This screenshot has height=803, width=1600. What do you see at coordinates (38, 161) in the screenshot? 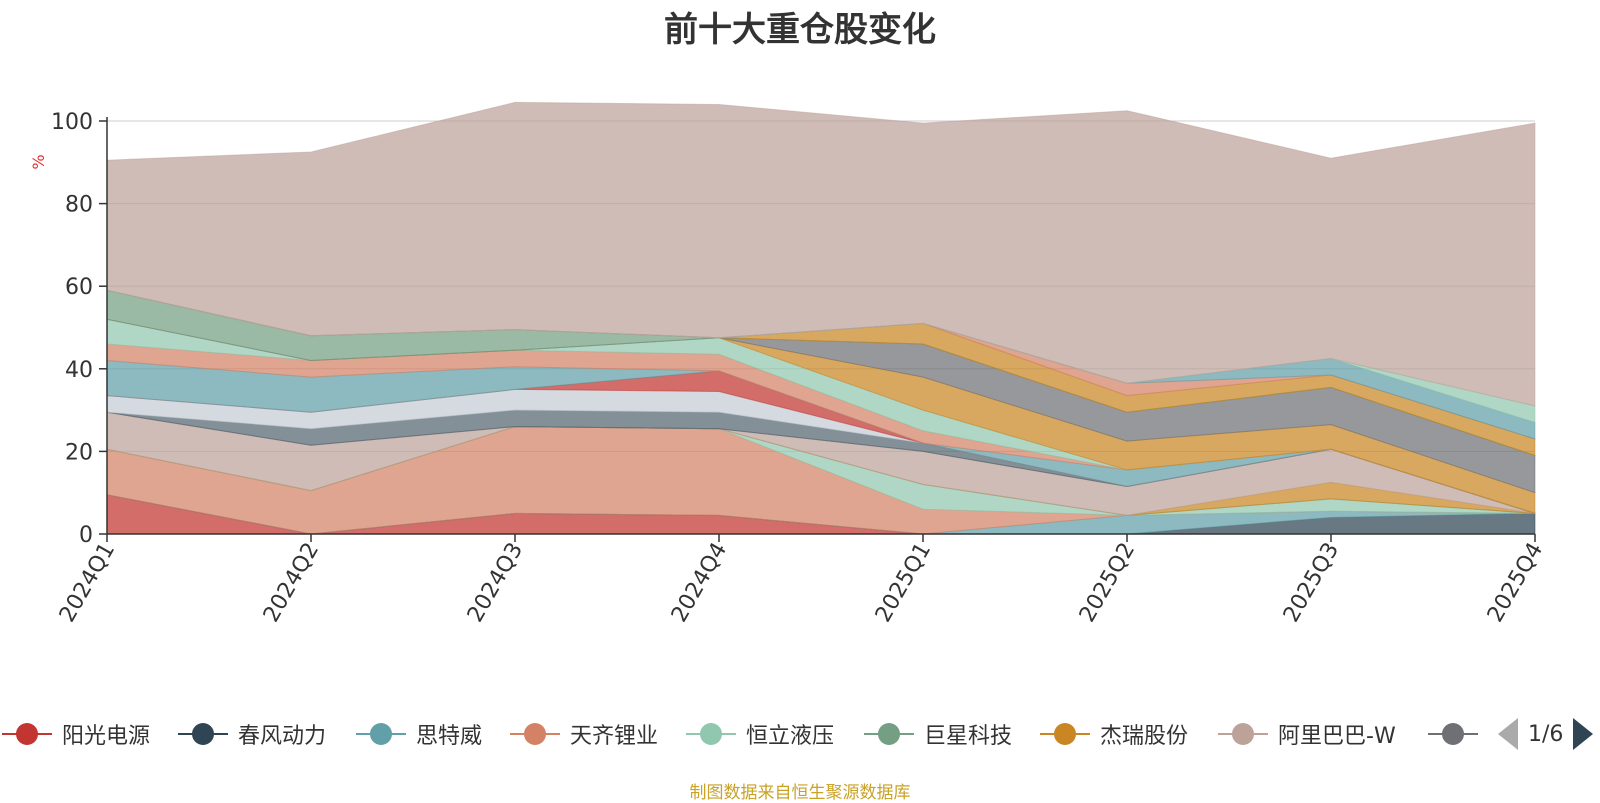
I see `y-axis-label: %` at bounding box center [38, 161].